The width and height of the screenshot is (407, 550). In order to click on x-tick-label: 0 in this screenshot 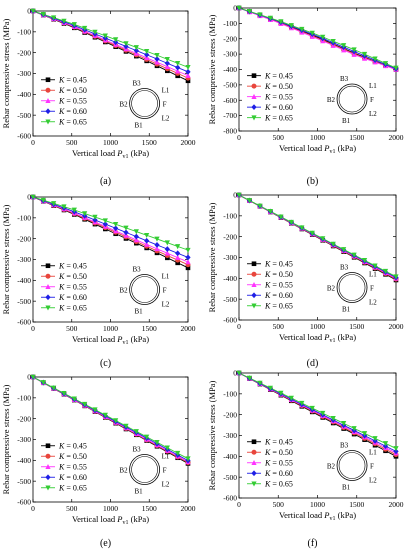, I will do `click(239, 504)`.